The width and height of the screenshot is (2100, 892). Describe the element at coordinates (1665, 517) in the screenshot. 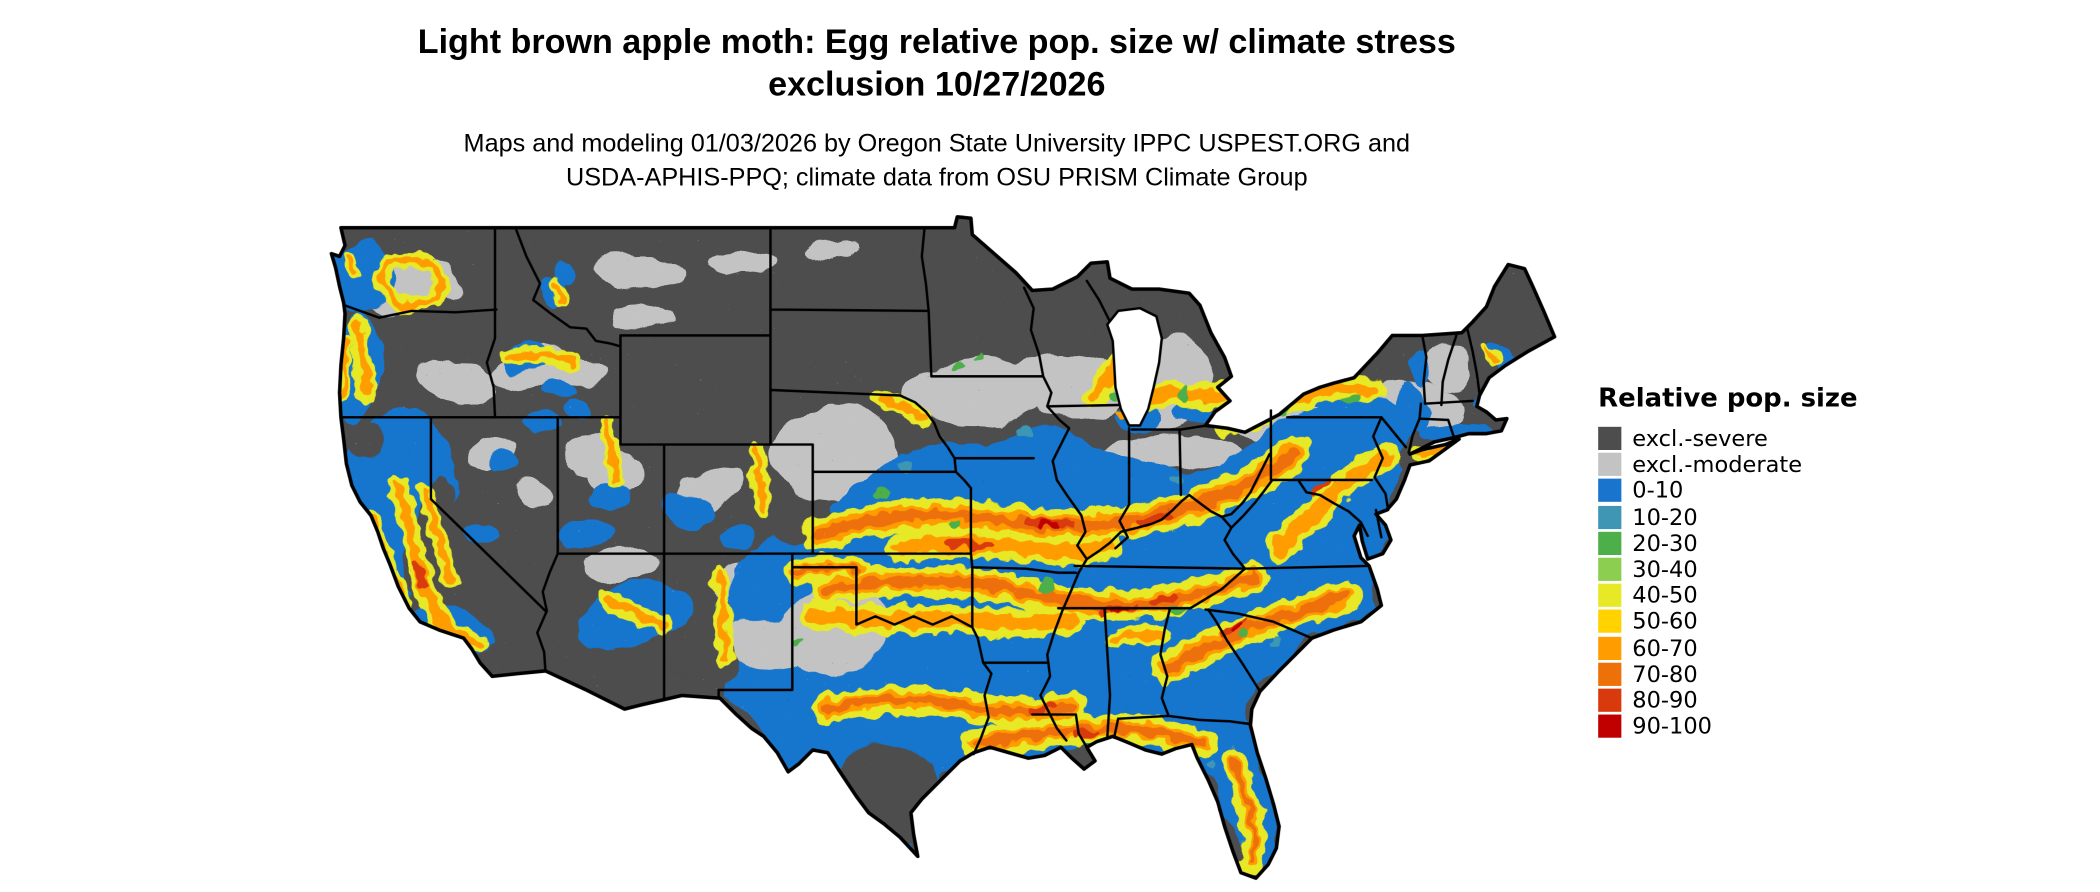

I see `legend-entry-label: 10-20` at that location.